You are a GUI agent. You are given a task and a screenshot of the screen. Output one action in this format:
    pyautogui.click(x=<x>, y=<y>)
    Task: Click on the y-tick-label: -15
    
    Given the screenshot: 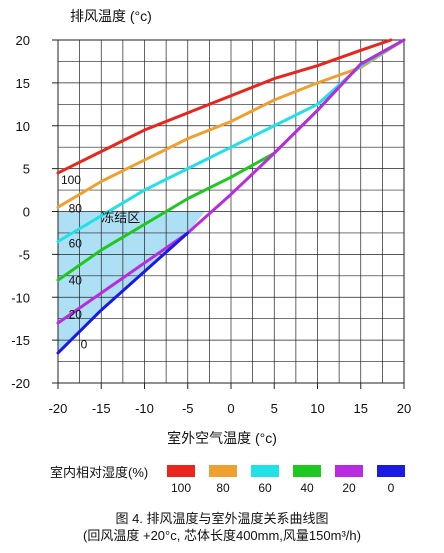 What is the action you would take?
    pyautogui.click(x=20, y=340)
    